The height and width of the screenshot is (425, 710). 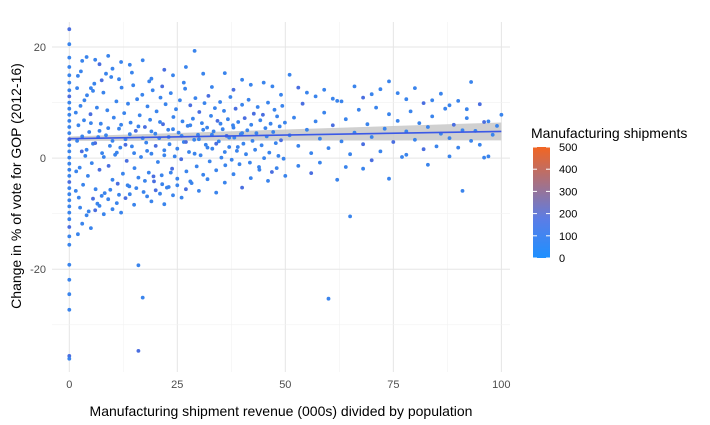 What do you see at coordinates (501, 385) in the screenshot?
I see `x-tick-label: 100` at bounding box center [501, 385].